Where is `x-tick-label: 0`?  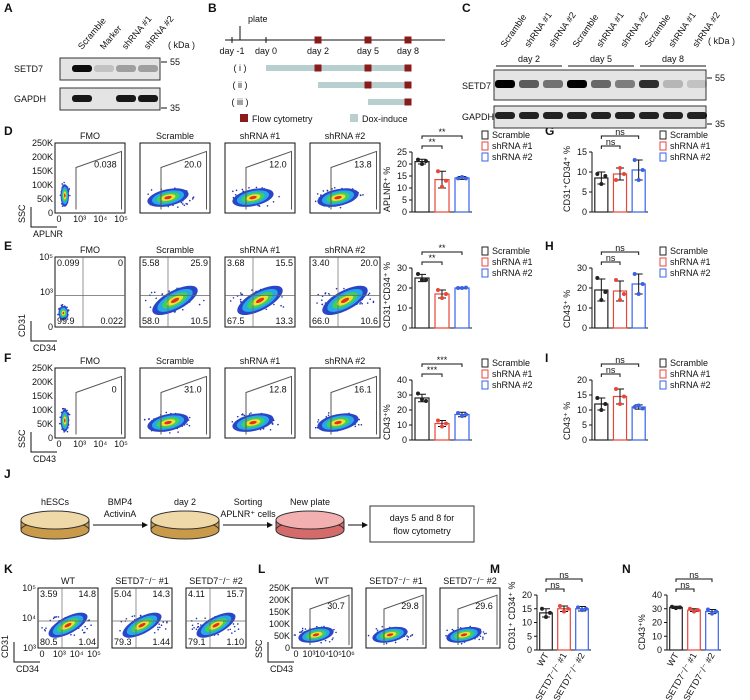
x-tick-label: 0 is located at coordinates (295, 654).